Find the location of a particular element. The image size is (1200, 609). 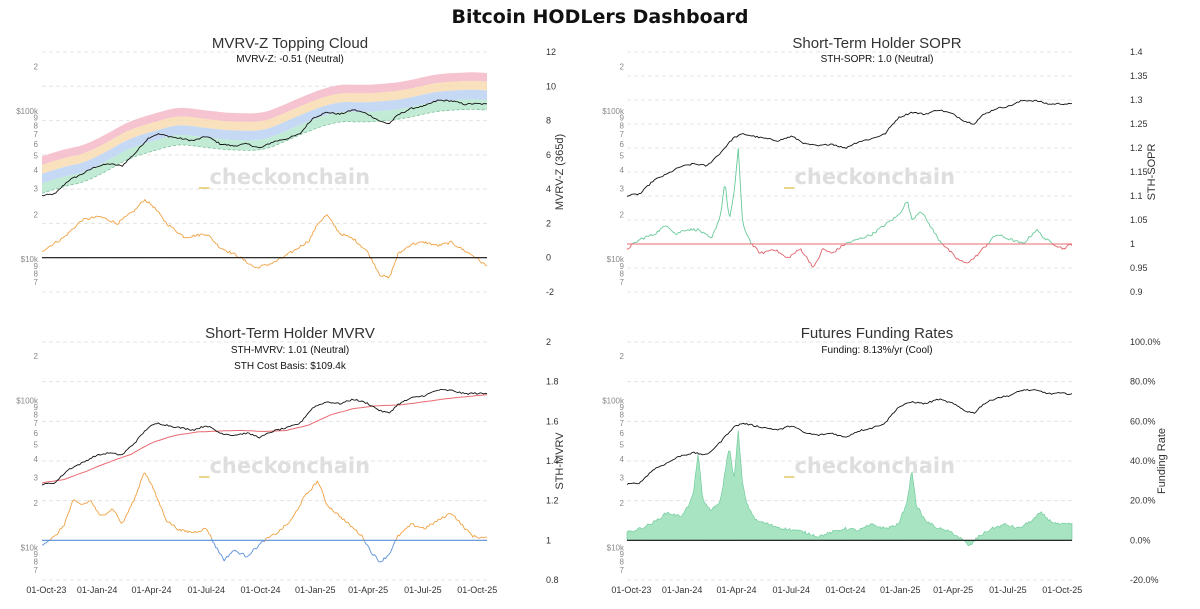

x-tick-label: 01-Jul-25 is located at coordinates (1008, 590).